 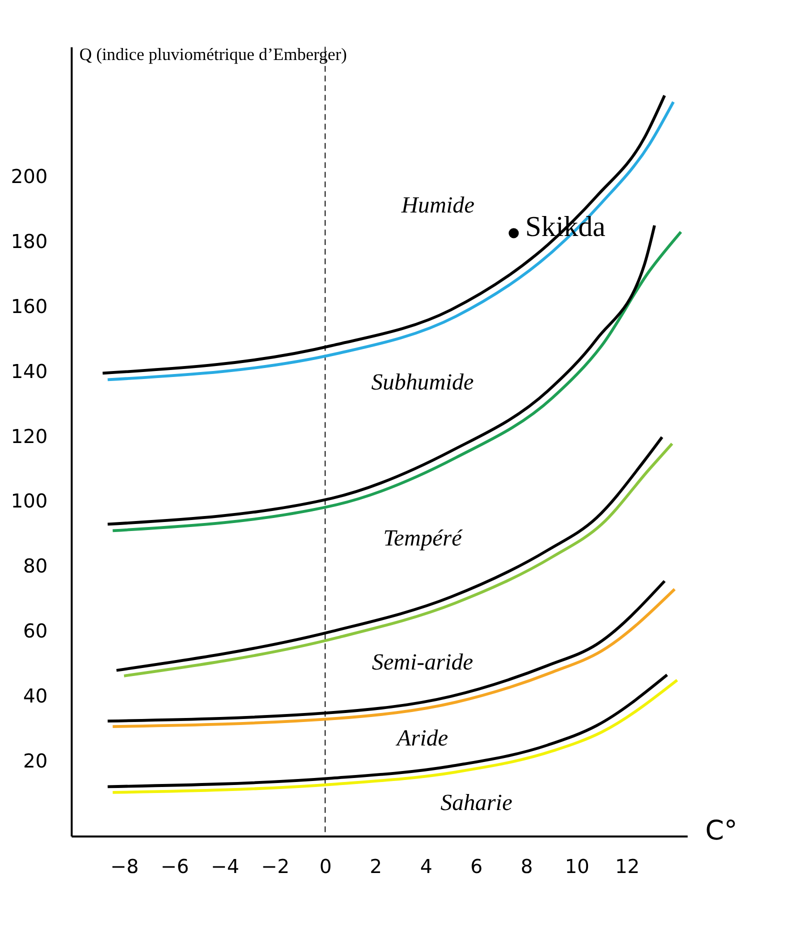 I want to click on annotation: Tempéré, so click(x=423, y=537).